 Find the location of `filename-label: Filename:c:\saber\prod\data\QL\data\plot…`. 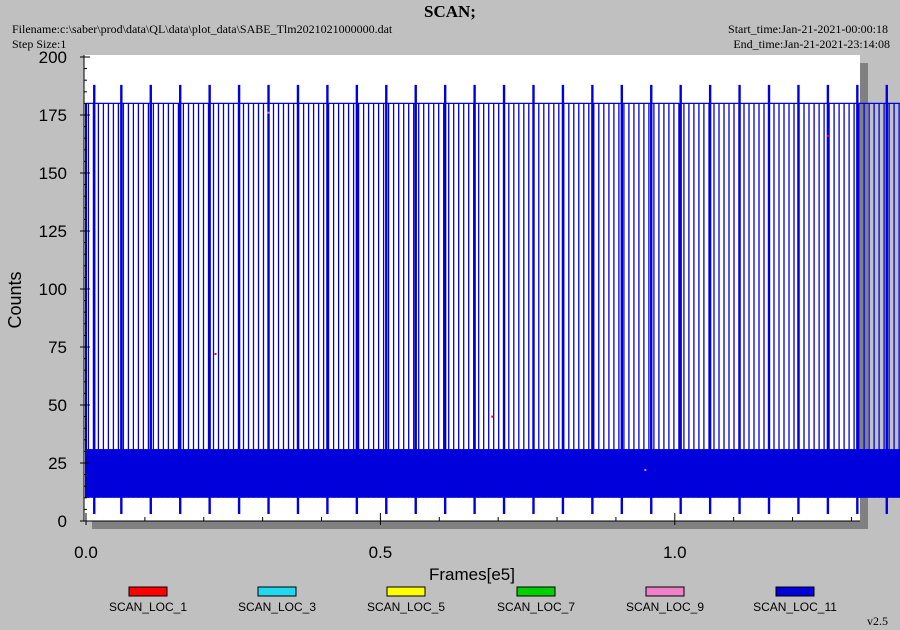

filename-label: Filename:c:\saber\prod\data\QL\data\plot… is located at coordinates (202, 29).